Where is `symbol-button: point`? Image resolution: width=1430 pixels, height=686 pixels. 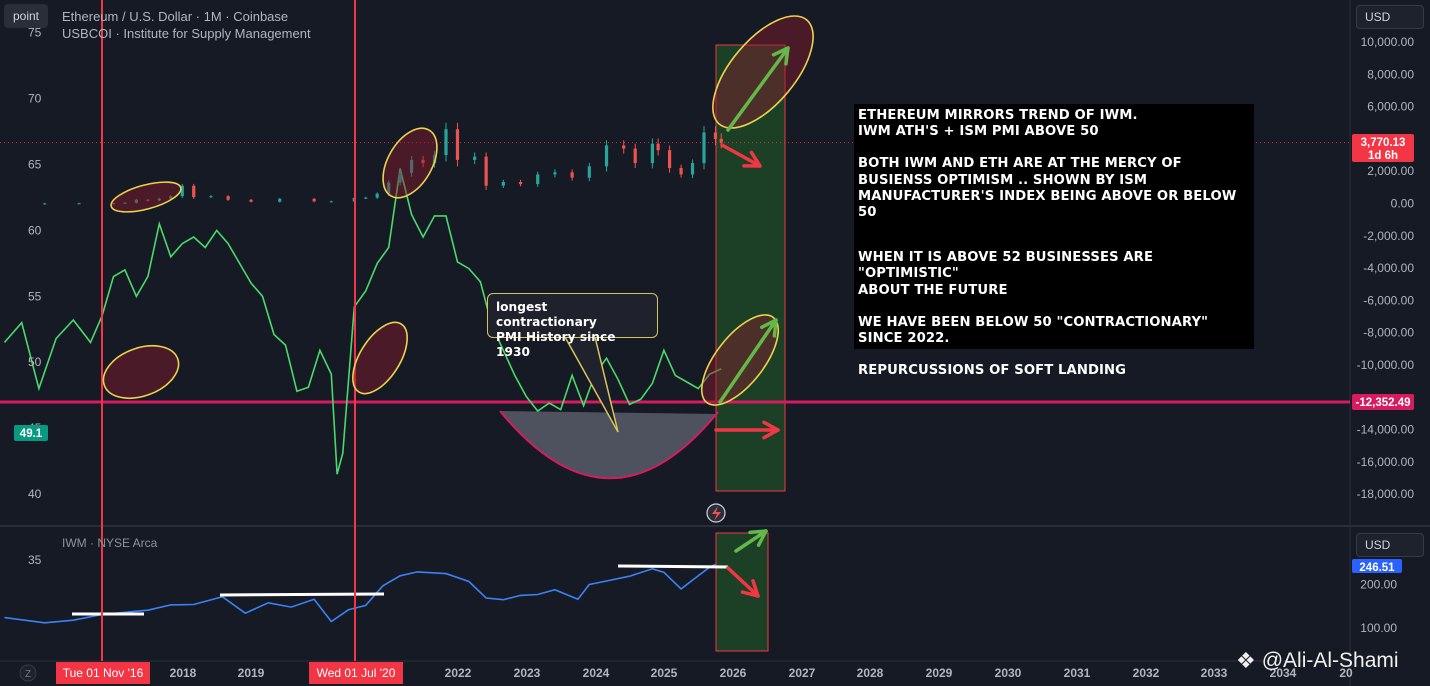 symbol-button: point is located at coordinates (26, 16).